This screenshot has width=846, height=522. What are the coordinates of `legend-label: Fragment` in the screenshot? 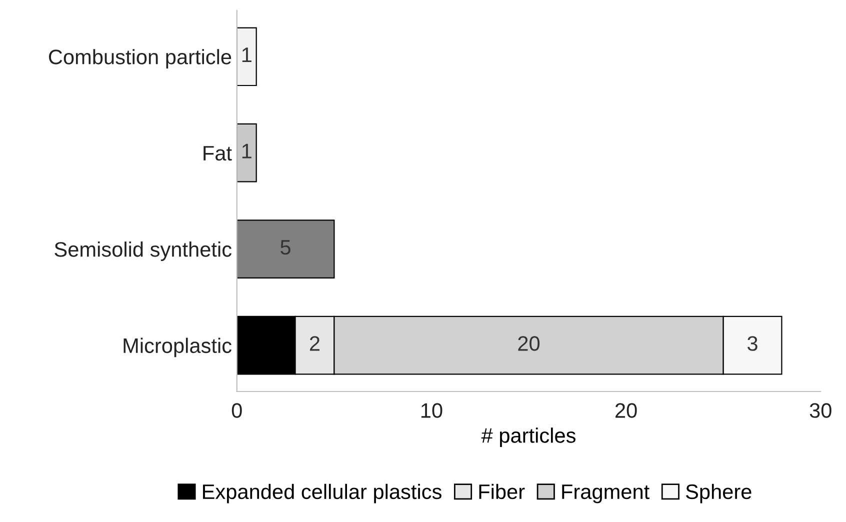 It's located at (606, 494).